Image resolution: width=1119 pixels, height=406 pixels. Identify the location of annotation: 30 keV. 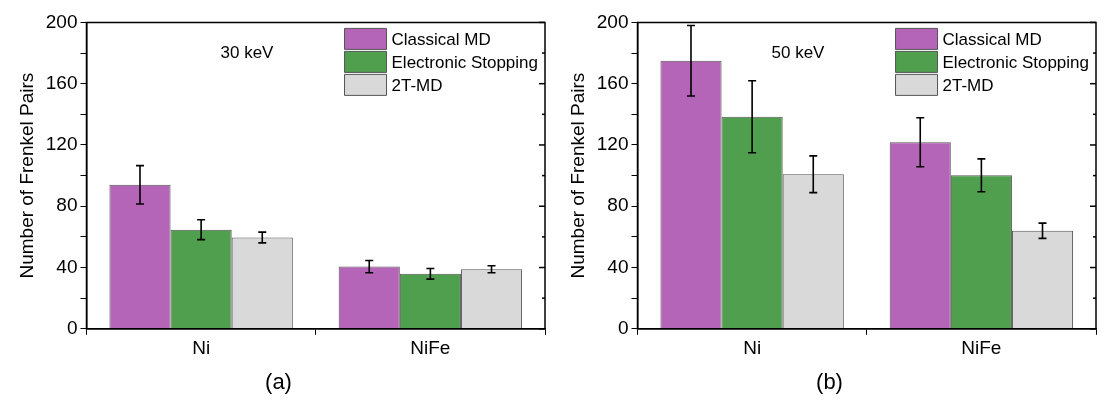
(247, 52).